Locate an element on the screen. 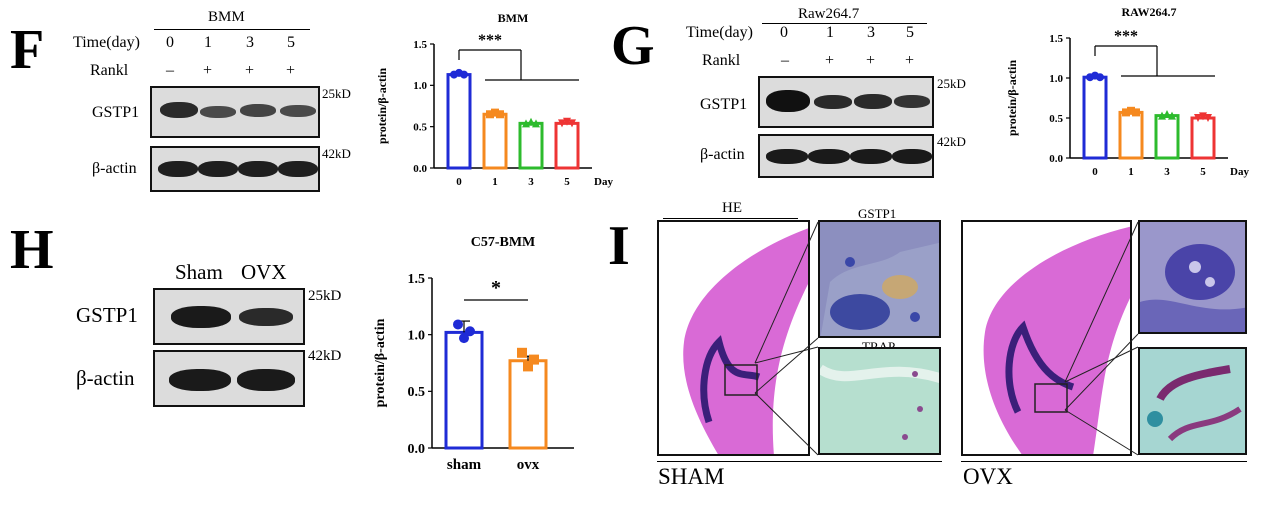 Image resolution: width=1268 pixels, height=505 pixels. x-tick-label: 5 is located at coordinates (1203, 172).